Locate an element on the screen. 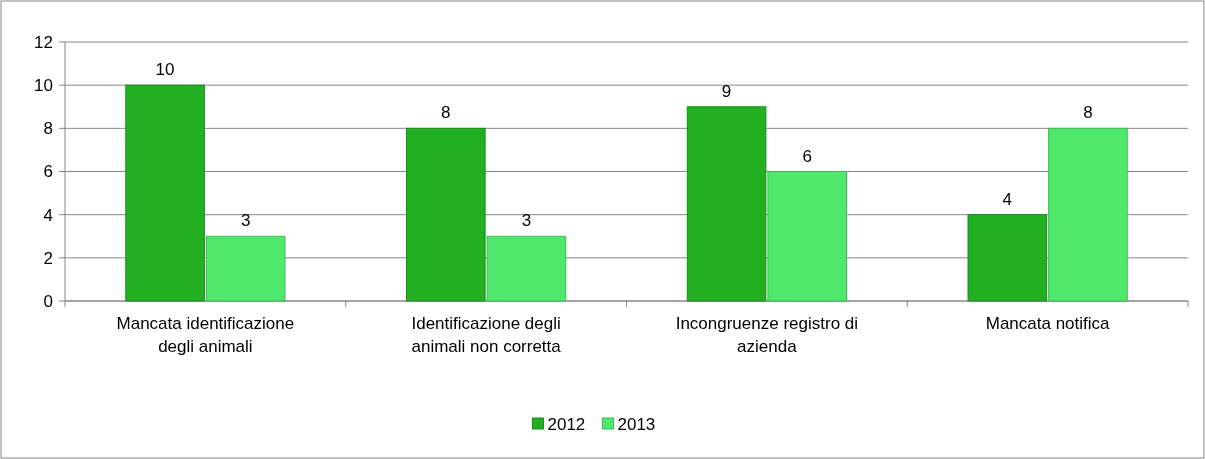 The image size is (1205, 459). y-tick-label: 4 is located at coordinates (48, 215).